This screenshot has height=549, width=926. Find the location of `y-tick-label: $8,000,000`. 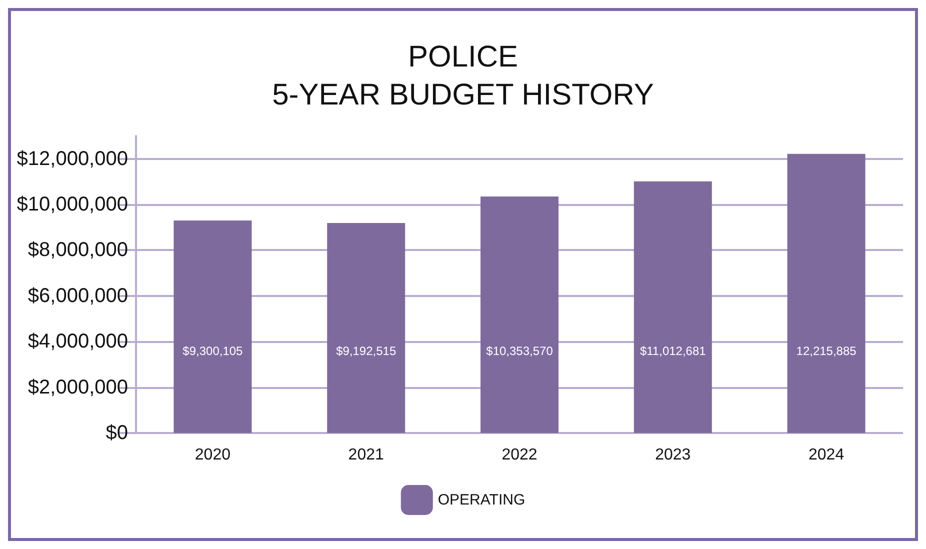

y-tick-label: $8,000,000 is located at coordinates (78, 250).